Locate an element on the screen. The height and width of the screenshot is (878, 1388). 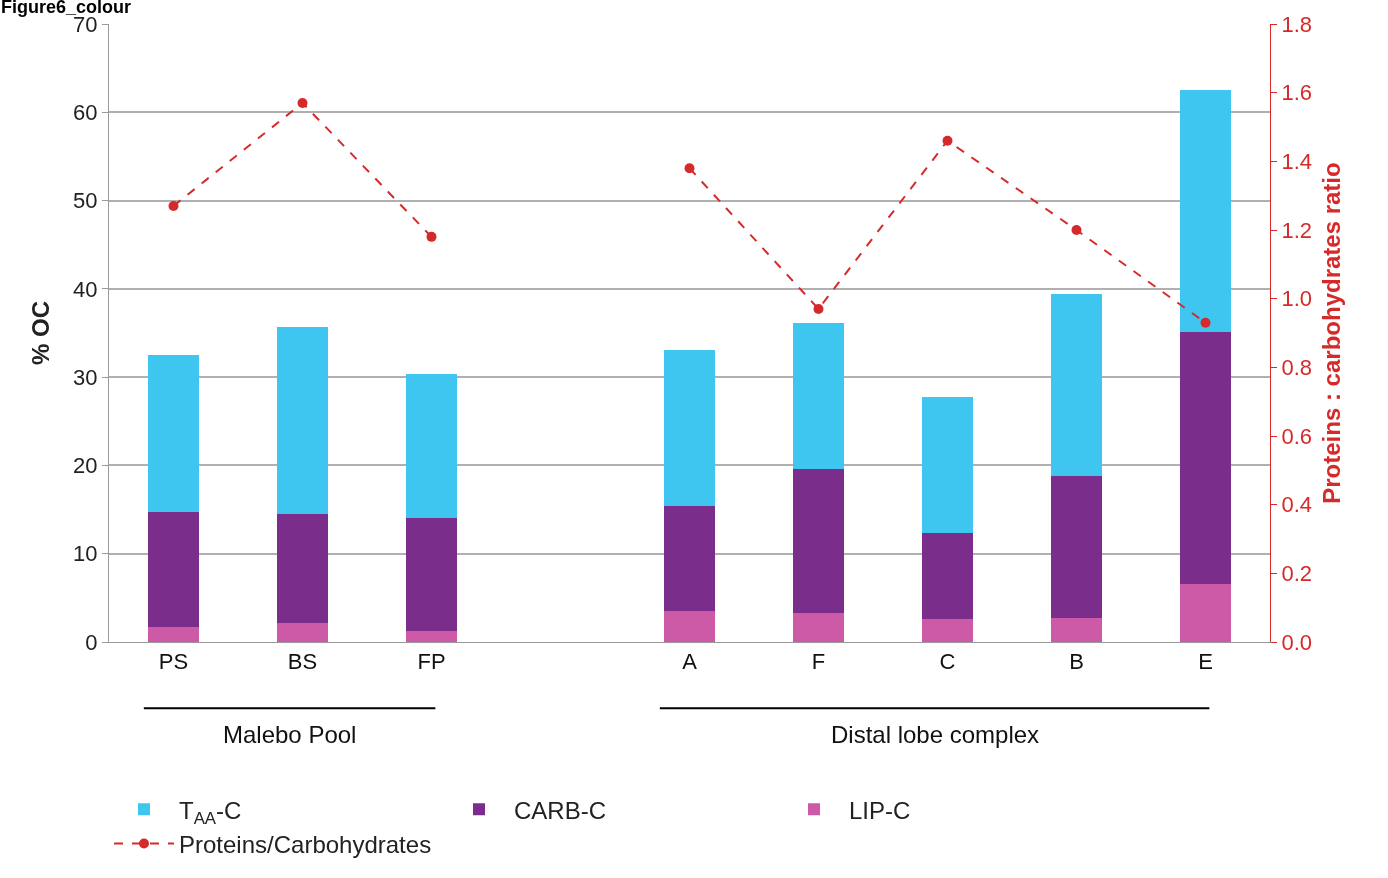
x-tick-label: C is located at coordinates (947, 662).